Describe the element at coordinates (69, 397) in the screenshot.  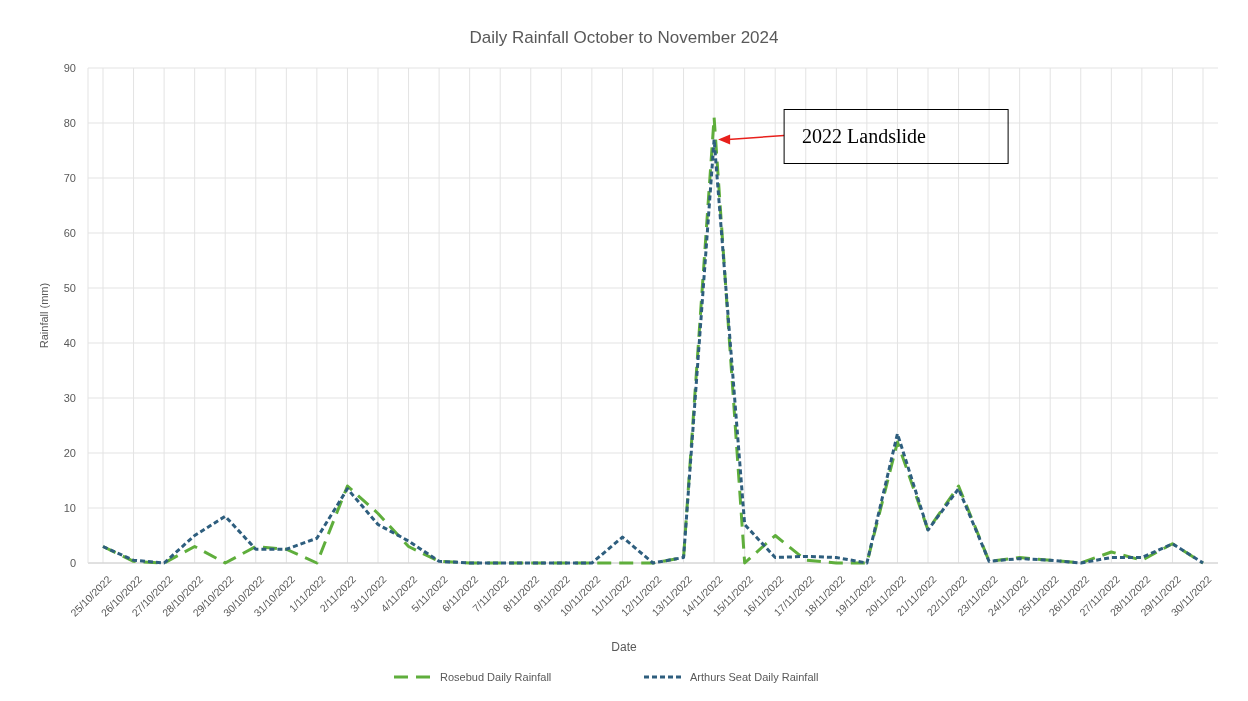
I see `y-tick-label: 30` at that location.